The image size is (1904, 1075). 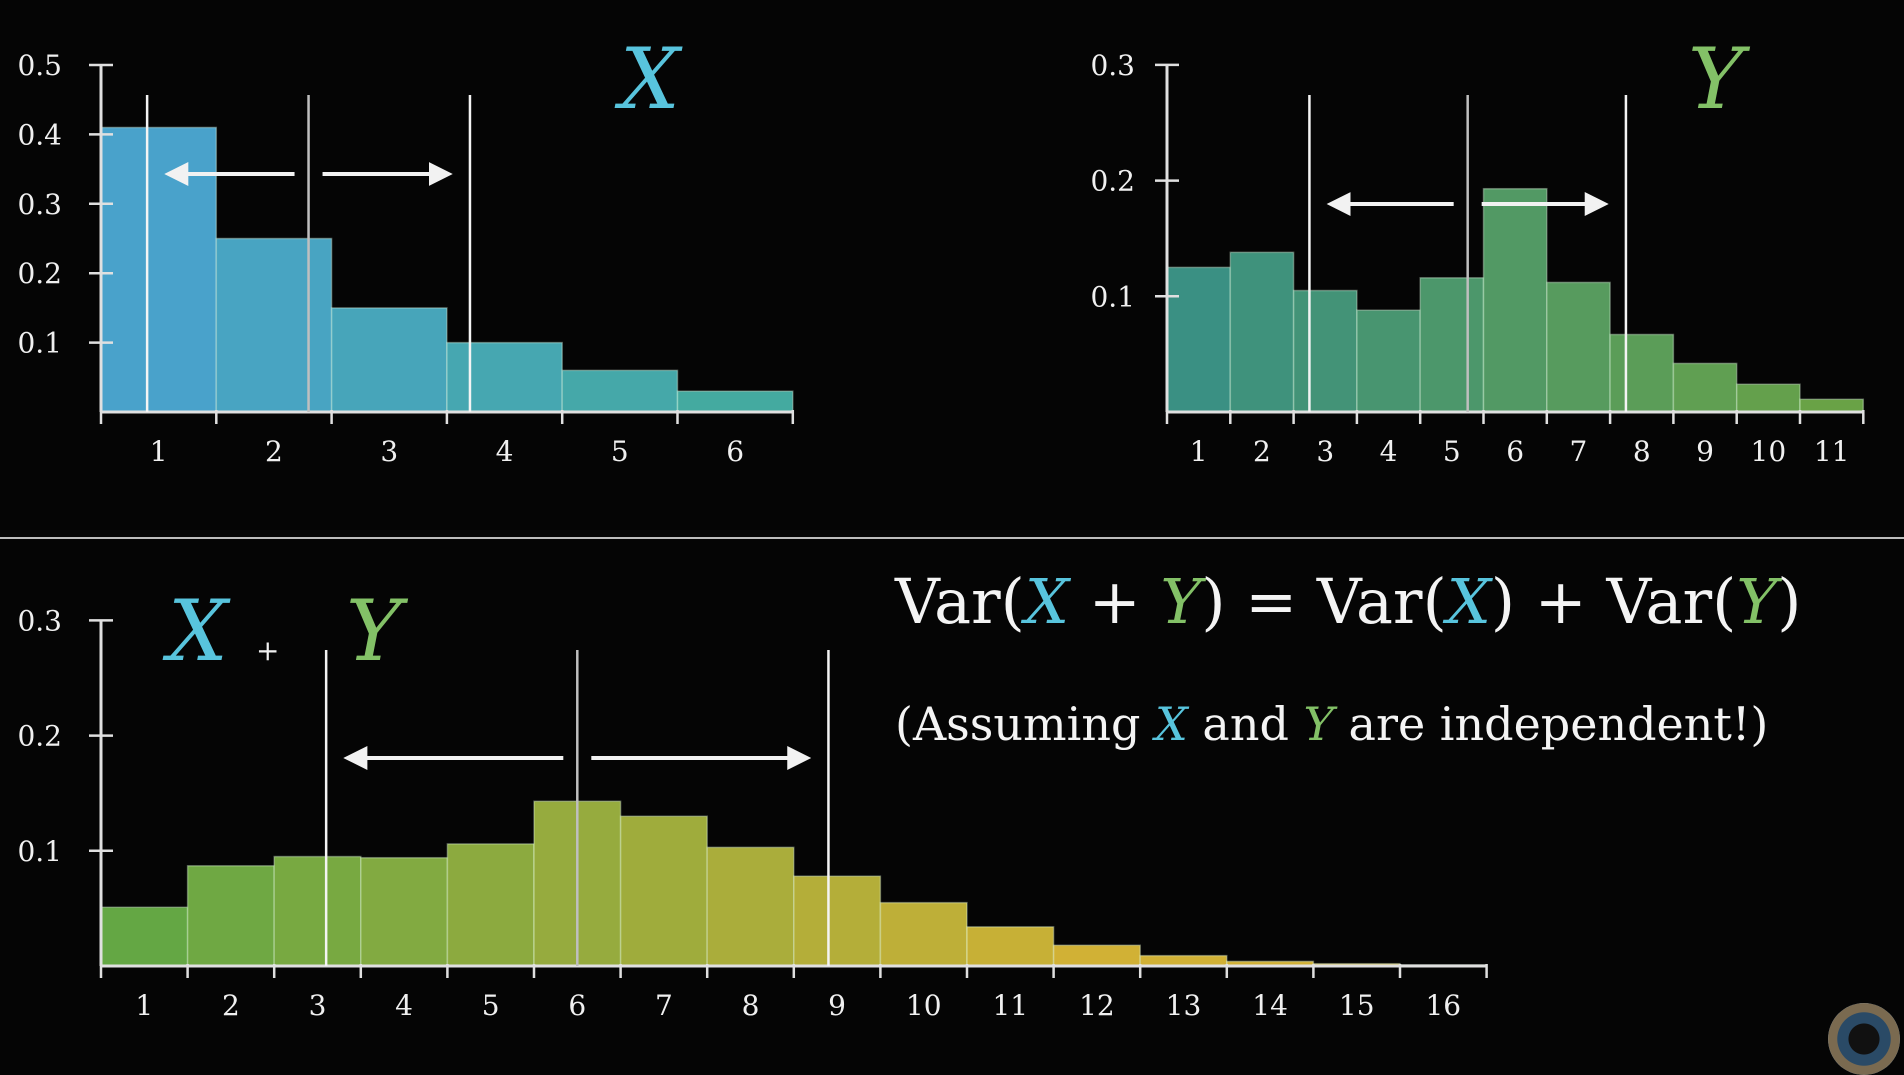 I want to click on note-x: X, so click(x=1171, y=724).